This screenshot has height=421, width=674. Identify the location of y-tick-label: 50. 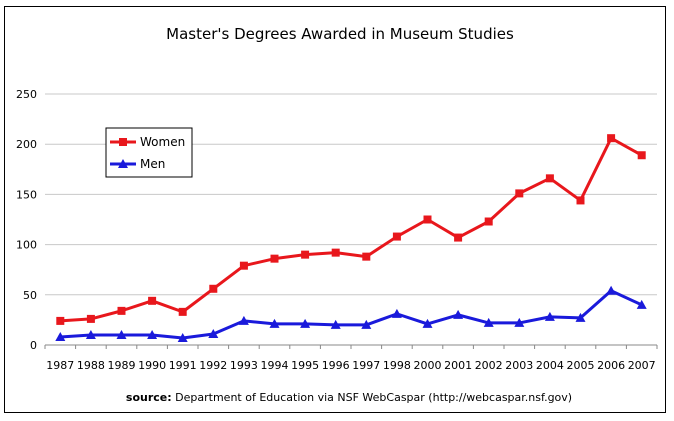
(30, 295).